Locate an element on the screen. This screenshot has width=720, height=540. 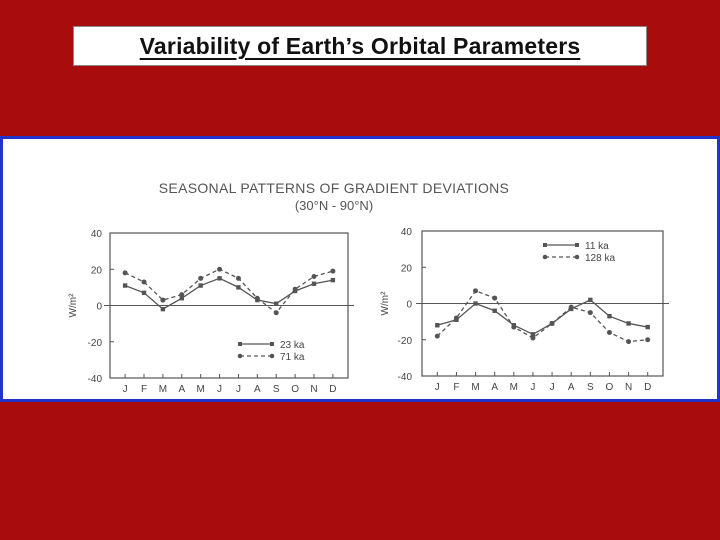
figure-heading: SEASONAL PATTERNS OF GRADIENT DEVIATIONS is located at coordinates (334, 188).